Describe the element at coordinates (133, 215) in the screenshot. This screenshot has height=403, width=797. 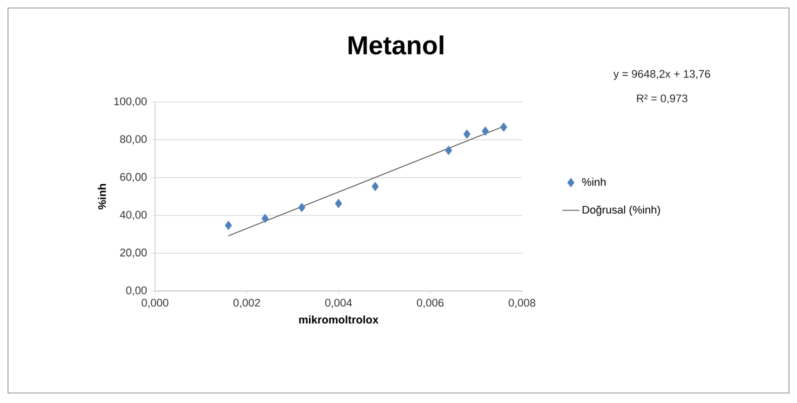
I see `y-tick-label: 40,00` at that location.